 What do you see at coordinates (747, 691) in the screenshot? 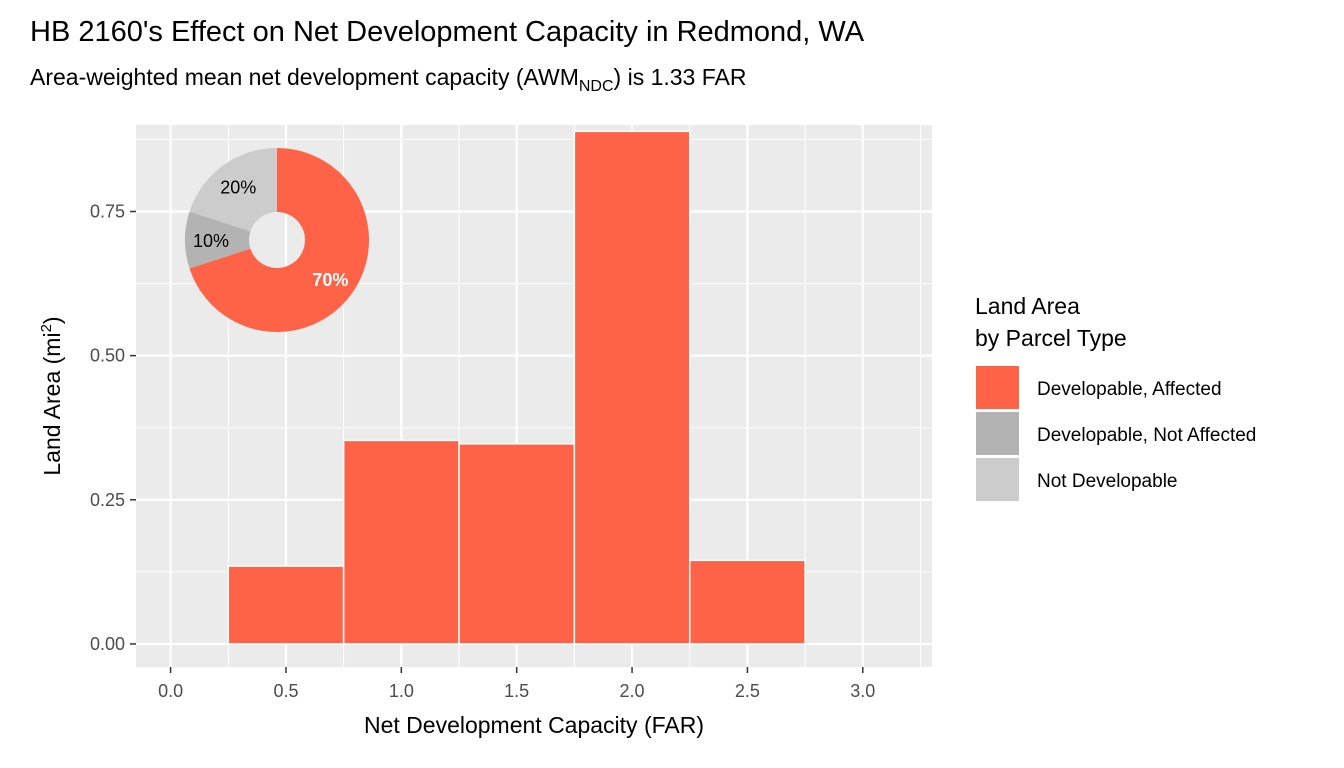
I see `x-tick-label: 2.5` at bounding box center [747, 691].